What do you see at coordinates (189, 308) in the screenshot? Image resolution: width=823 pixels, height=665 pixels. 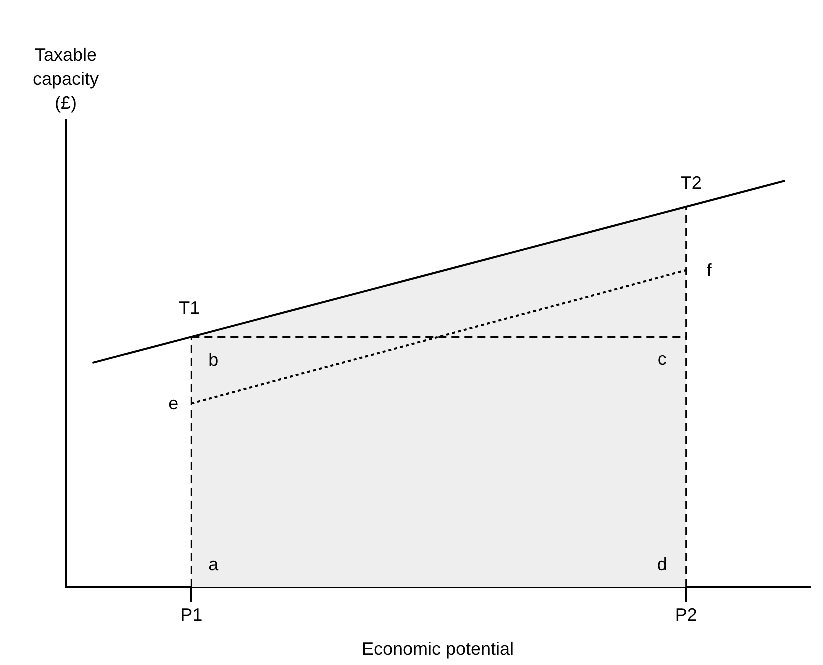 I see `annotation: T1` at bounding box center [189, 308].